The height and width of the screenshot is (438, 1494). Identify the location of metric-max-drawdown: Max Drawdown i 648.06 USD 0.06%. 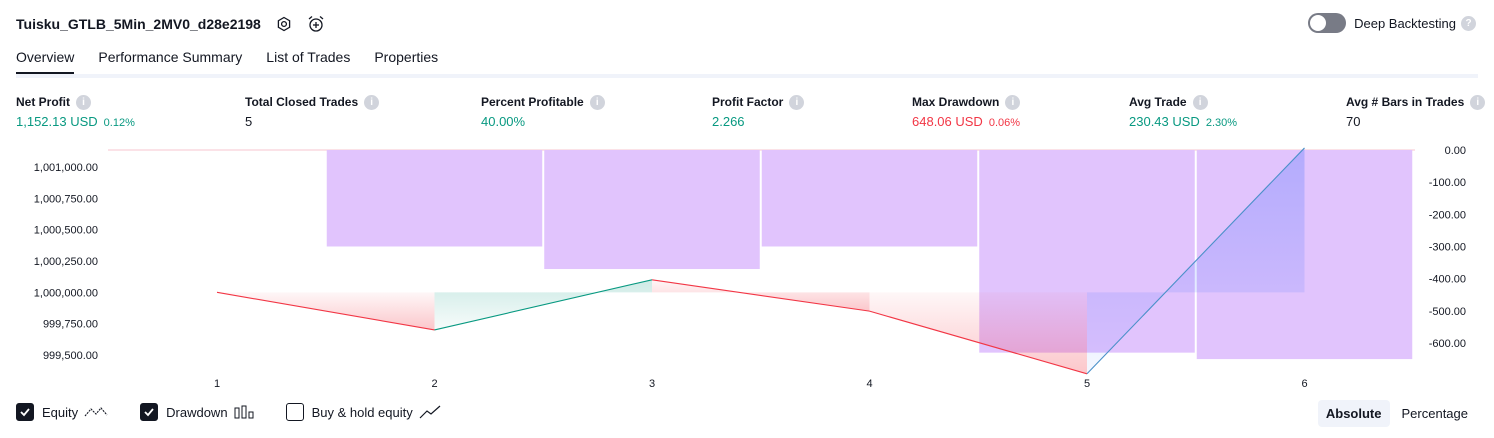
(966, 111).